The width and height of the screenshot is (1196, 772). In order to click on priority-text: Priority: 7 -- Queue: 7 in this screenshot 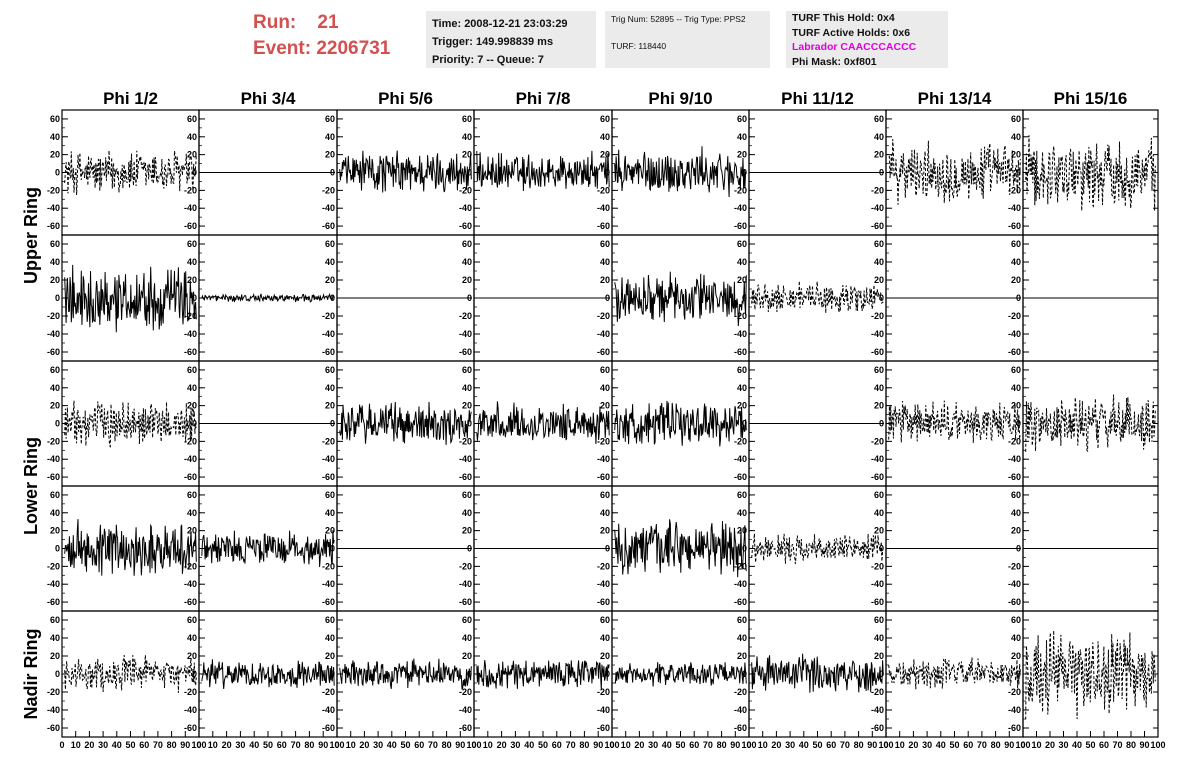, I will do `click(488, 60)`.